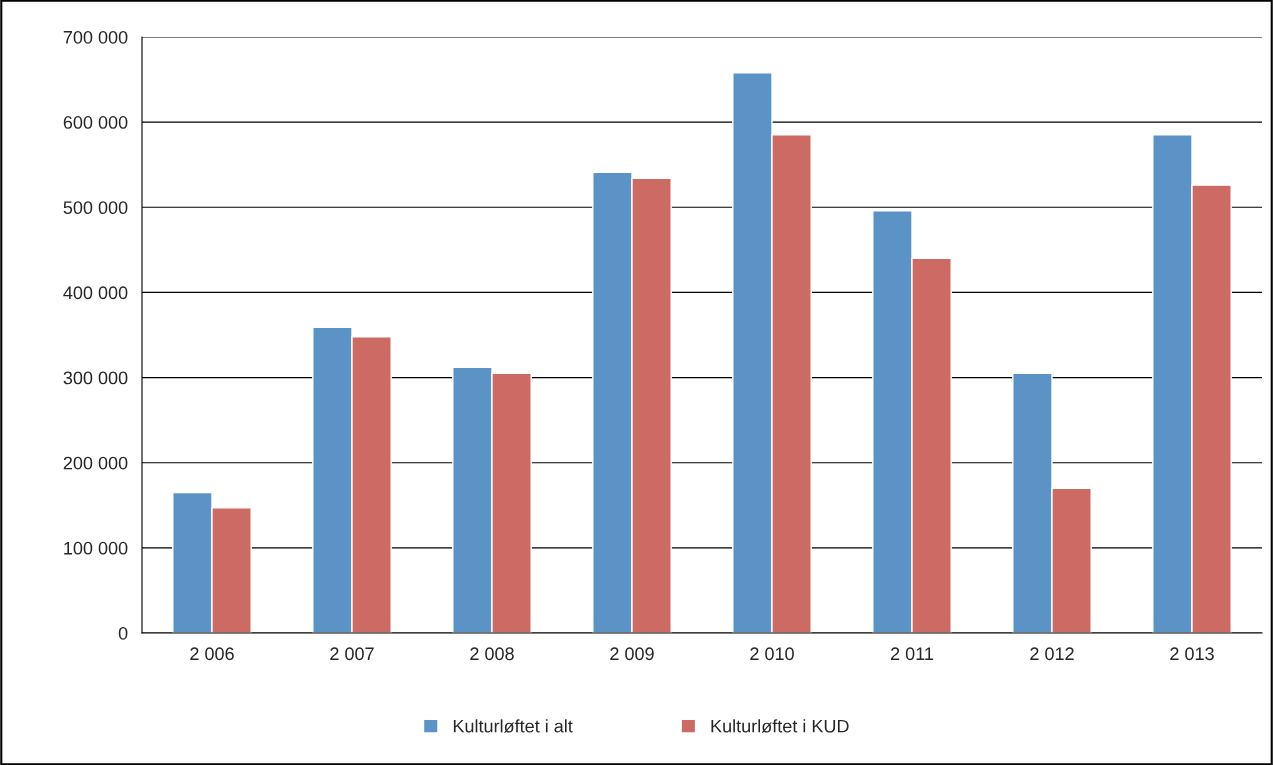  What do you see at coordinates (95, 208) in the screenshot?
I see `y-tick-label: 500 000` at bounding box center [95, 208].